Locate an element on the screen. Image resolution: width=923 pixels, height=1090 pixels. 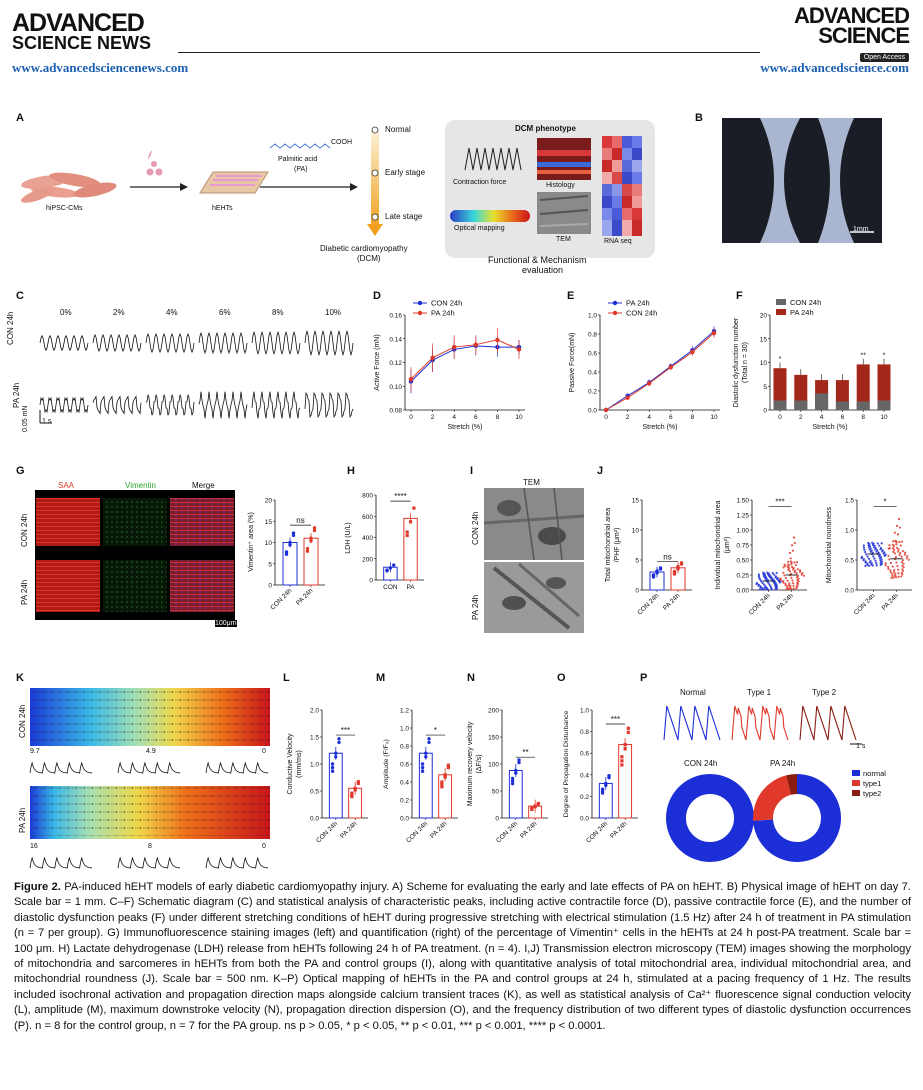
legend-marker is located at coordinates (420, 303).